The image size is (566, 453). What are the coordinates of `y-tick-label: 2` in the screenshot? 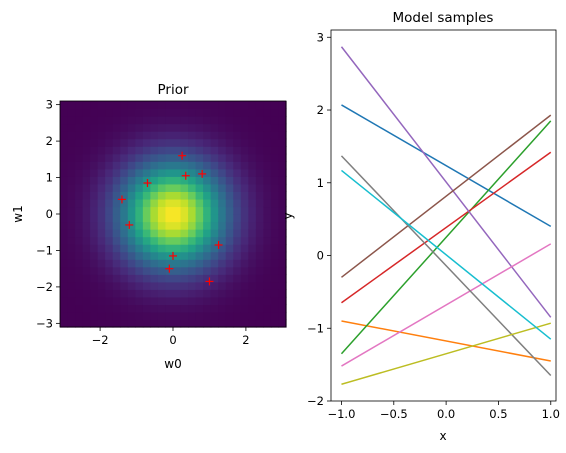 It's located at (320, 110).